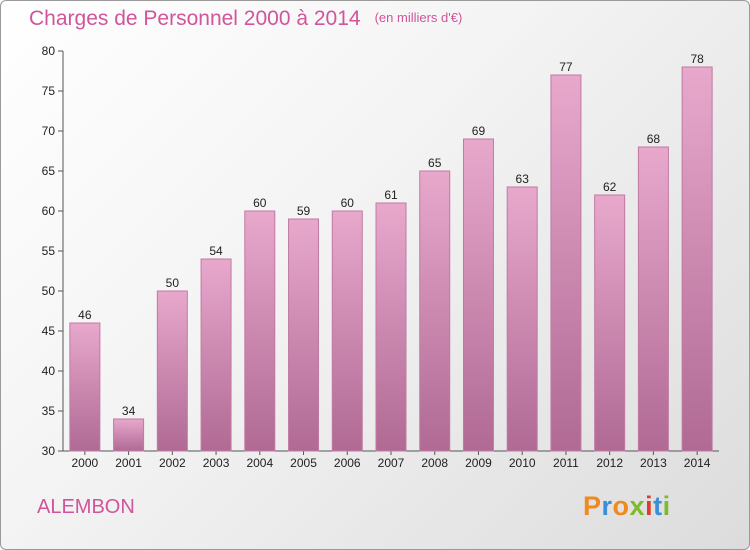 The image size is (750, 550). Describe the element at coordinates (259, 463) in the screenshot. I see `x-tick-label: 2004` at that location.